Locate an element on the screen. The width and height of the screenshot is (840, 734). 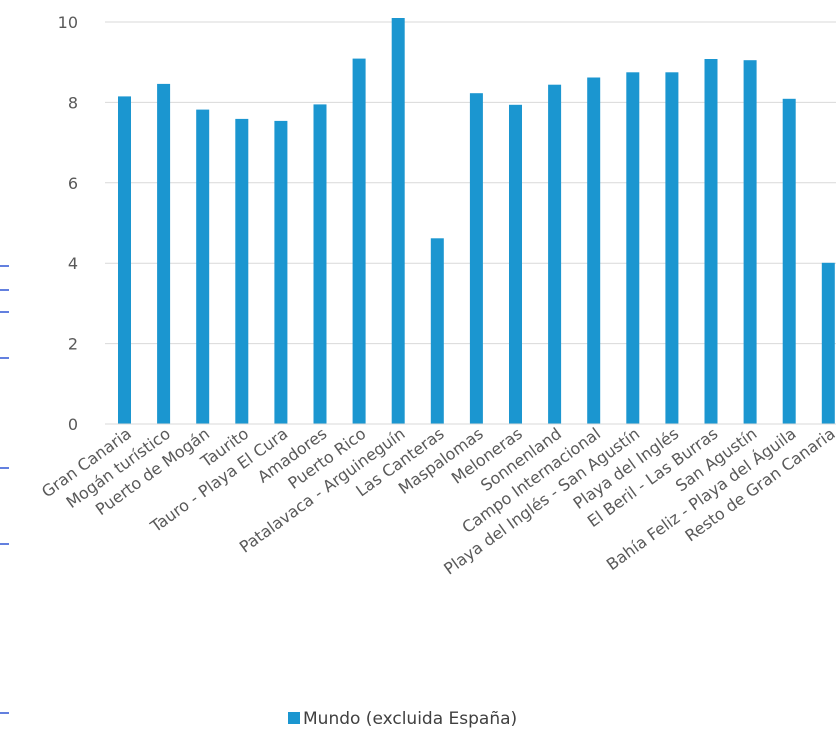
legend: Mundo (excluida España) is located at coordinates (402, 719).